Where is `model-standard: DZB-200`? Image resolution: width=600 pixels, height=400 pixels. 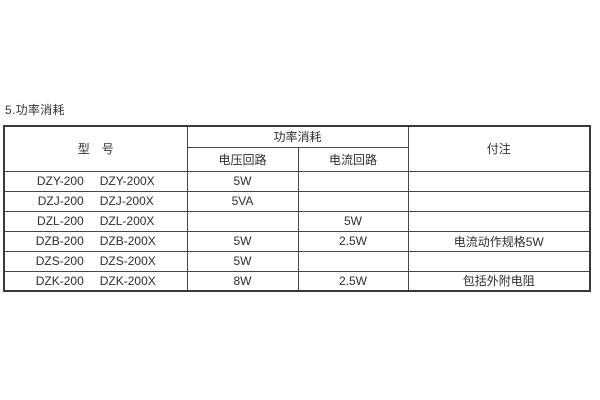
model-standard: DZB-200 is located at coordinates (59, 241).